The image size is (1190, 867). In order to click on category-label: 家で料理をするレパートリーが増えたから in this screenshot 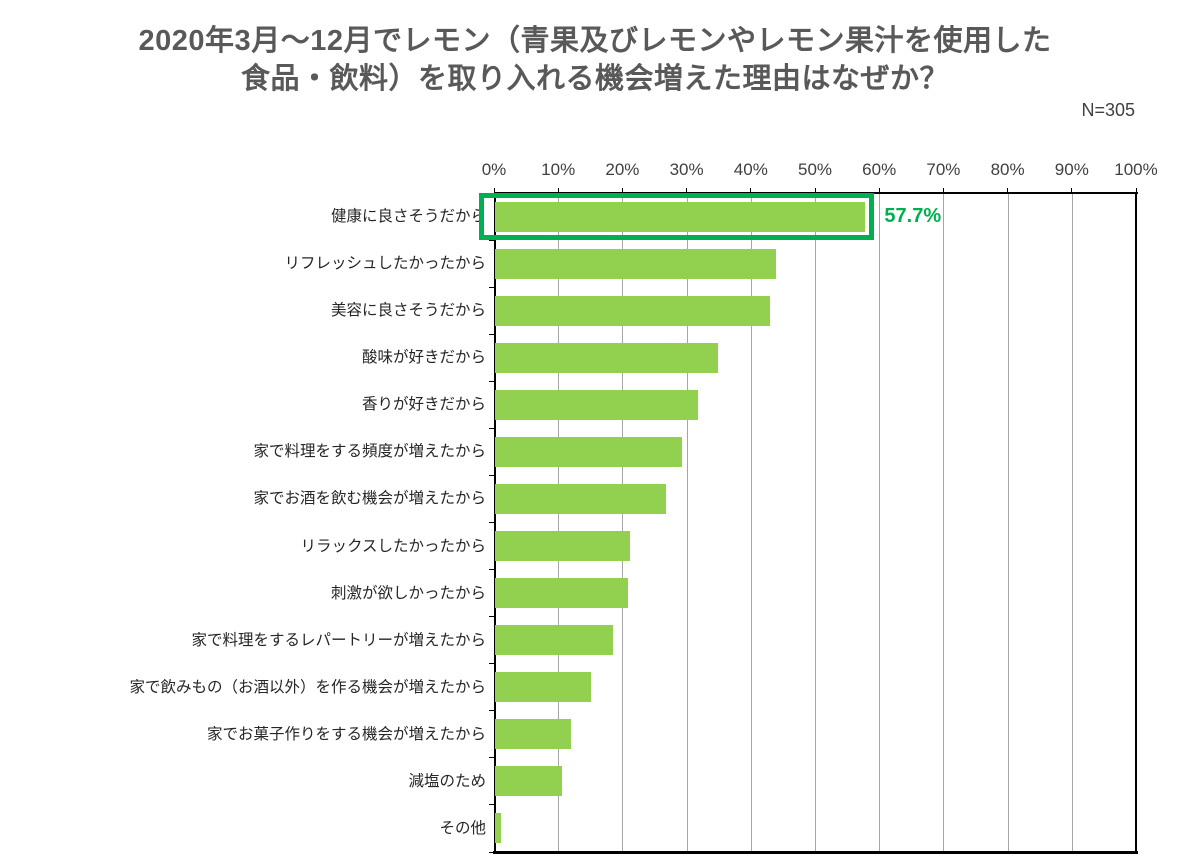, I will do `click(338, 640)`.